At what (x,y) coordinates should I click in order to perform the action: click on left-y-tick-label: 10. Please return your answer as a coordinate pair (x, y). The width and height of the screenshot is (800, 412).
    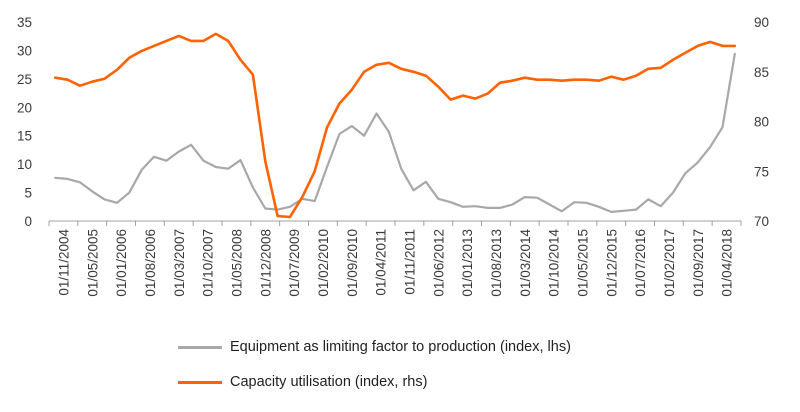
    Looking at the image, I should click on (24, 164).